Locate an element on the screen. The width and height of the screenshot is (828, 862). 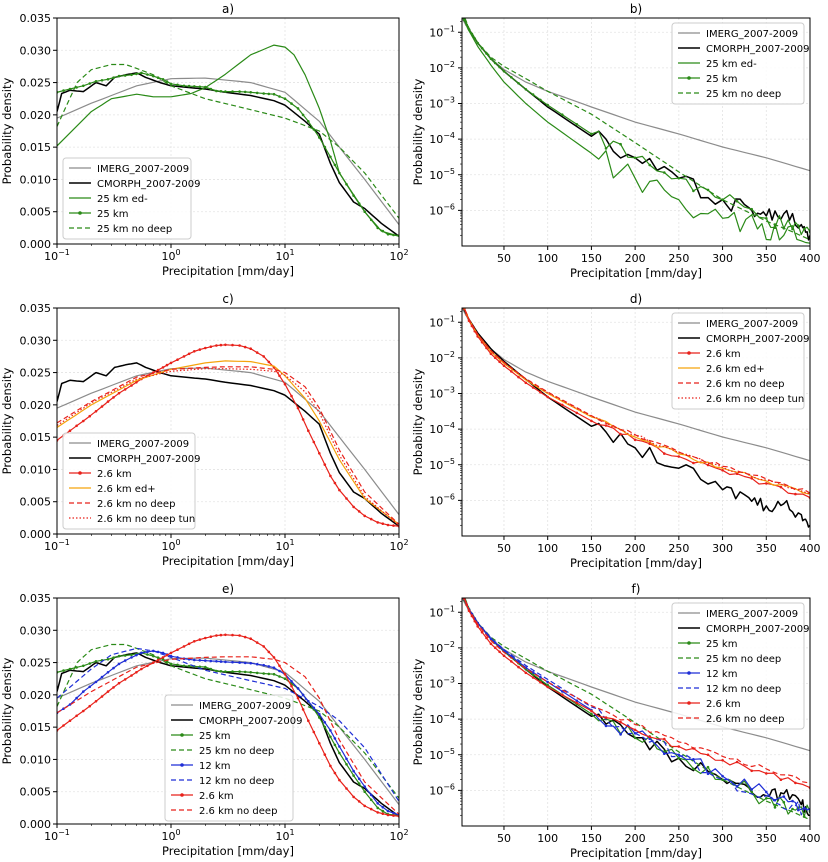
x-tick-label: 200 is located at coordinates (635, 258).